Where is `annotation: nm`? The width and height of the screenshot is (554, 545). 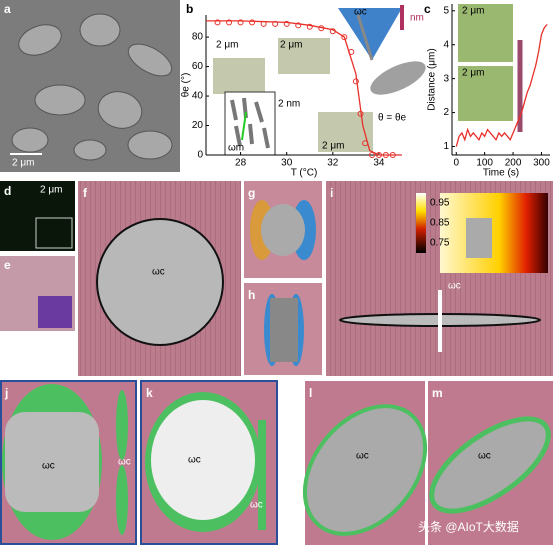 annotation: nm is located at coordinates (417, 18).